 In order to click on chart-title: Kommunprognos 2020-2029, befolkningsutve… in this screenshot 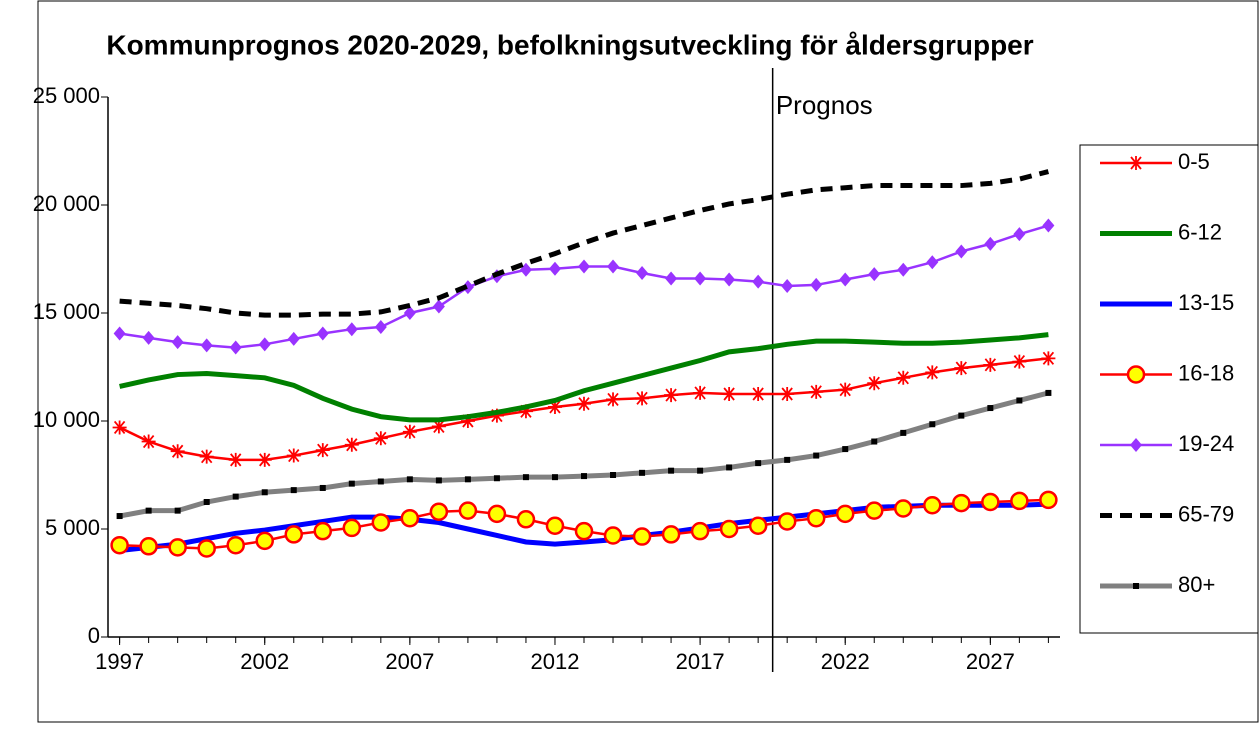, I will do `click(569, 44)`.